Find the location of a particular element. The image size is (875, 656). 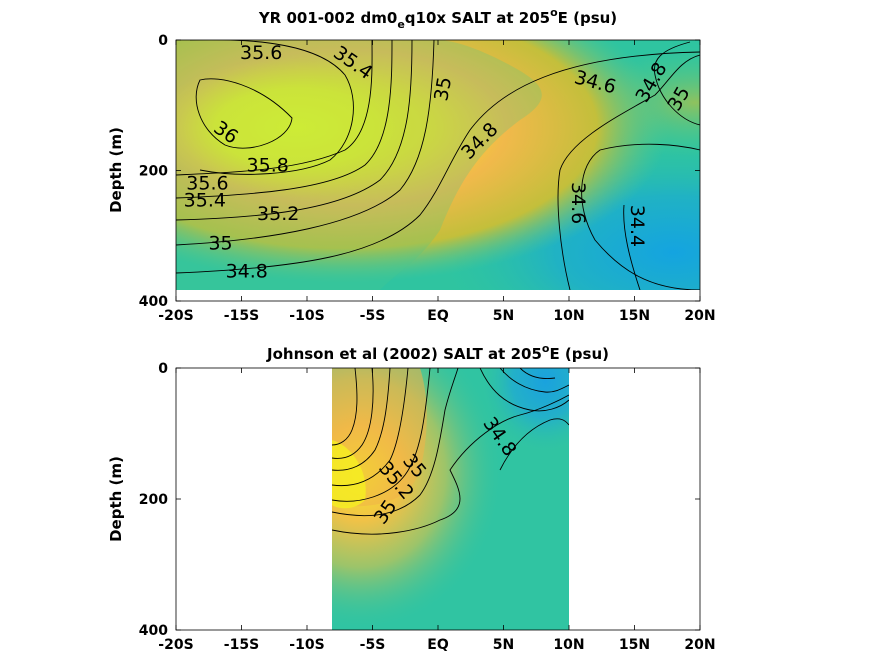

contour-label: 35.8 is located at coordinates (268, 165).